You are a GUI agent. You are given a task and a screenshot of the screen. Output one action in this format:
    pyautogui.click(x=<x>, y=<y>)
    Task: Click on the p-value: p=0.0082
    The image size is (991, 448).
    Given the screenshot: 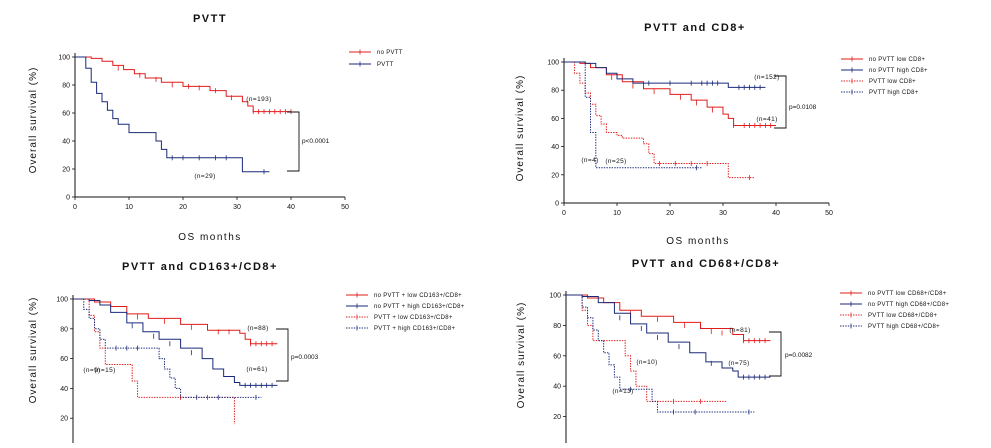 What is the action you would take?
    pyautogui.click(x=799, y=355)
    